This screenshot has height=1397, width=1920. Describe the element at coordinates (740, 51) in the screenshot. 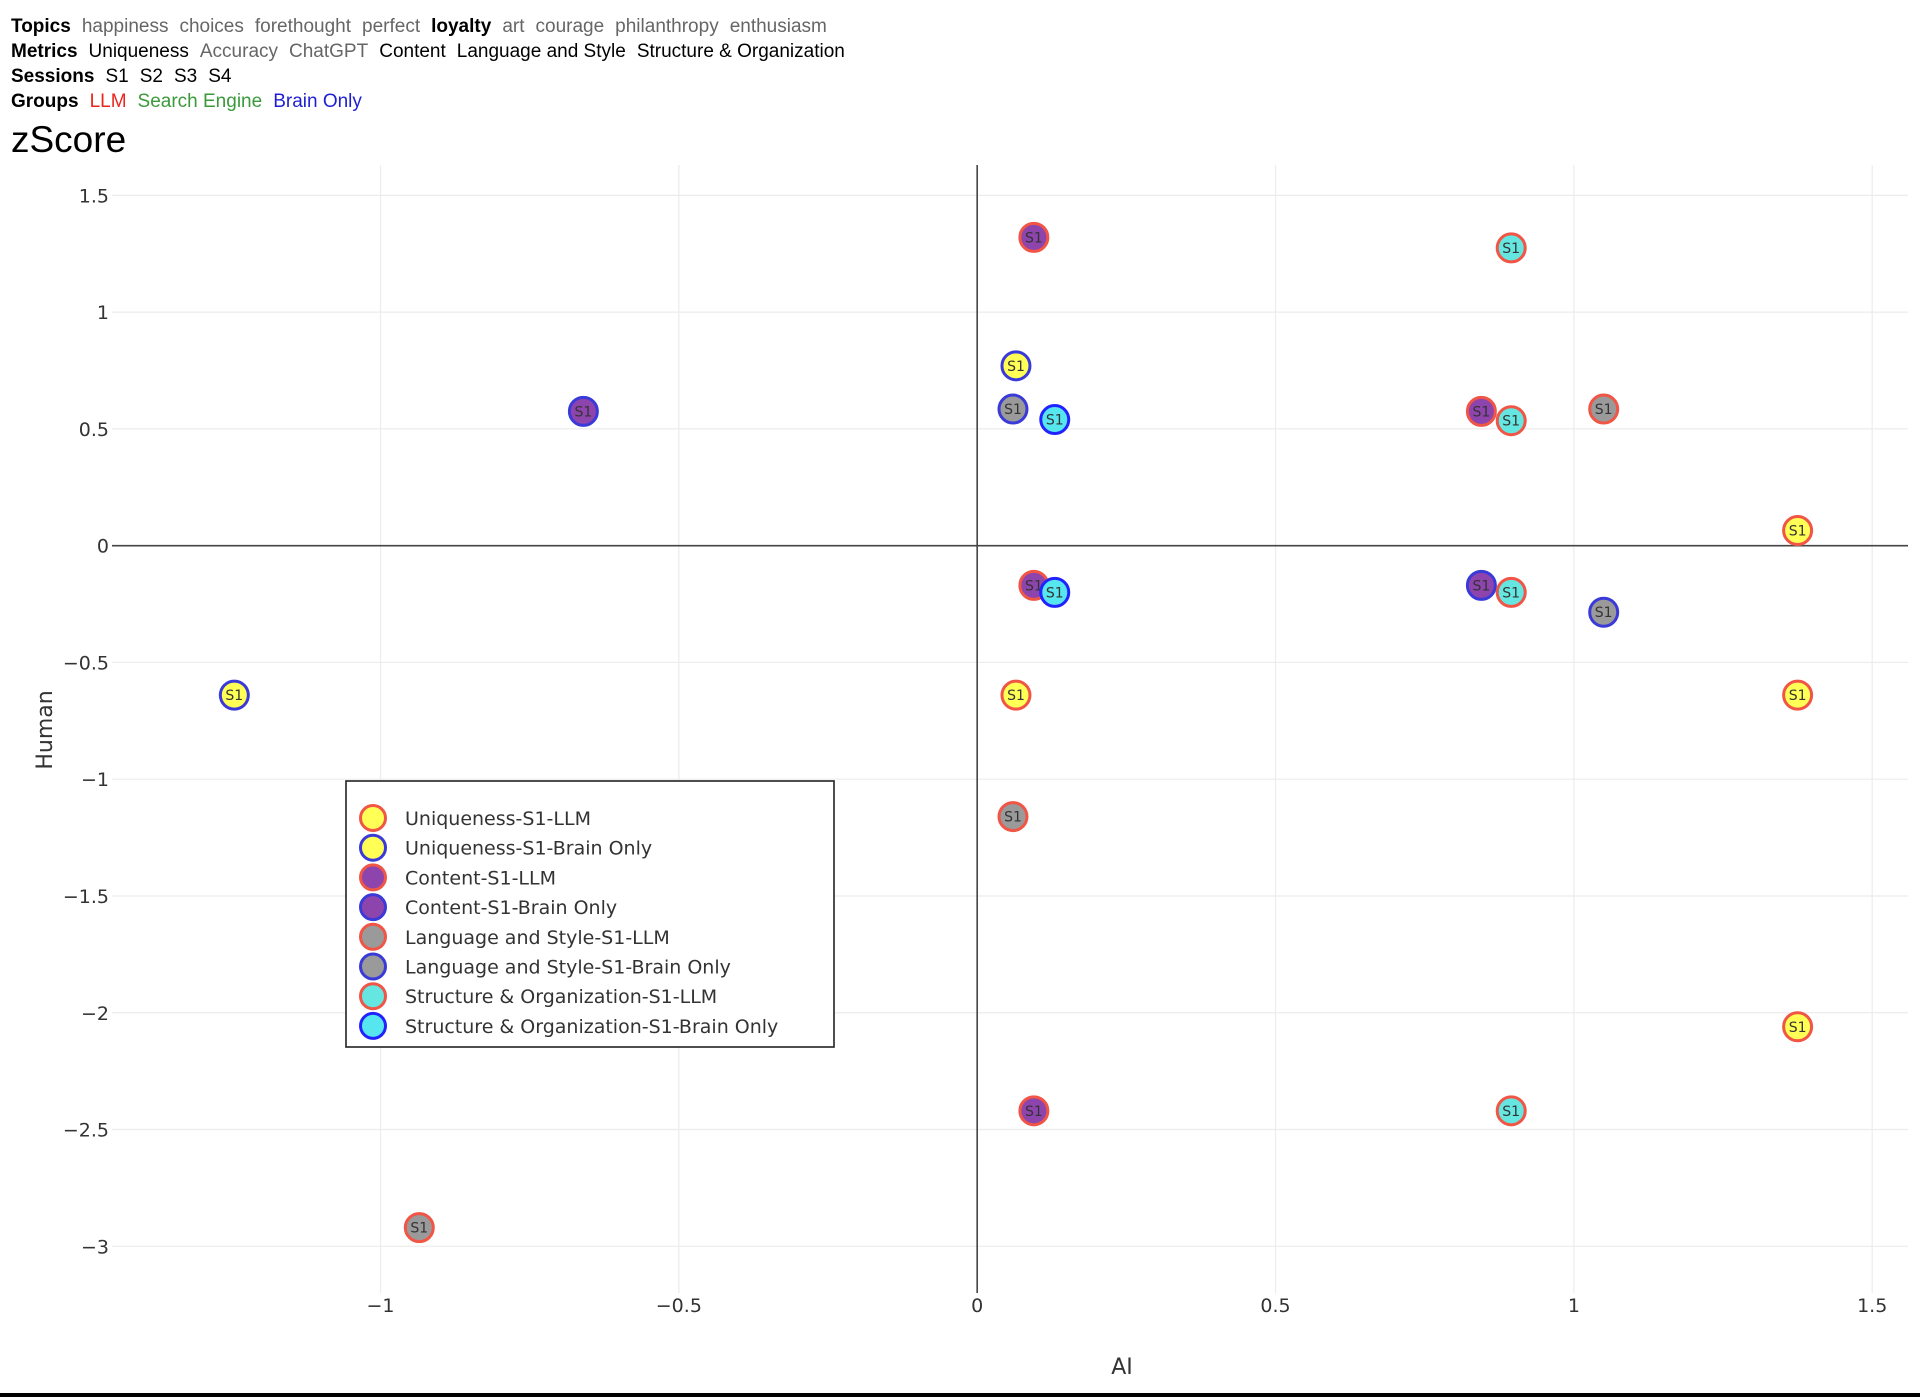

I see `filter-option-metrics-structure-organization: Structure & Organization` at that location.